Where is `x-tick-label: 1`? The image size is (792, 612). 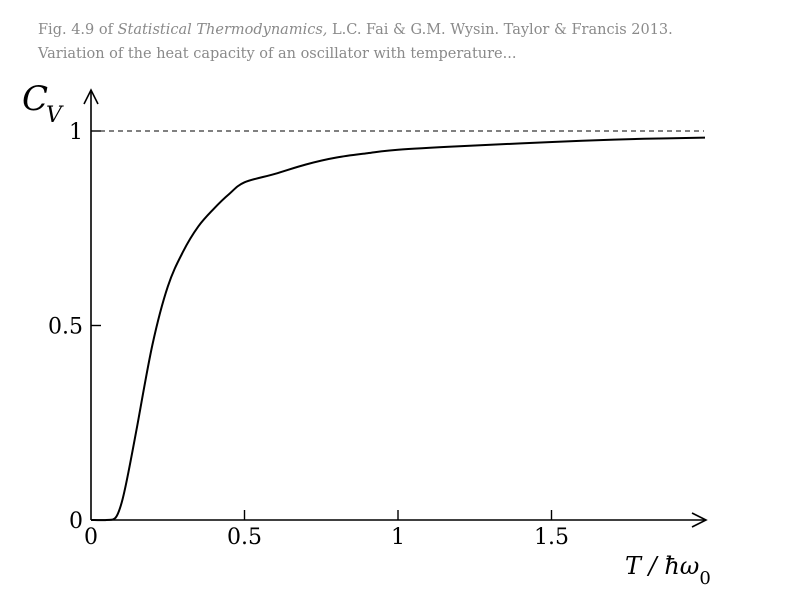 x-tick-label: 1 is located at coordinates (398, 537).